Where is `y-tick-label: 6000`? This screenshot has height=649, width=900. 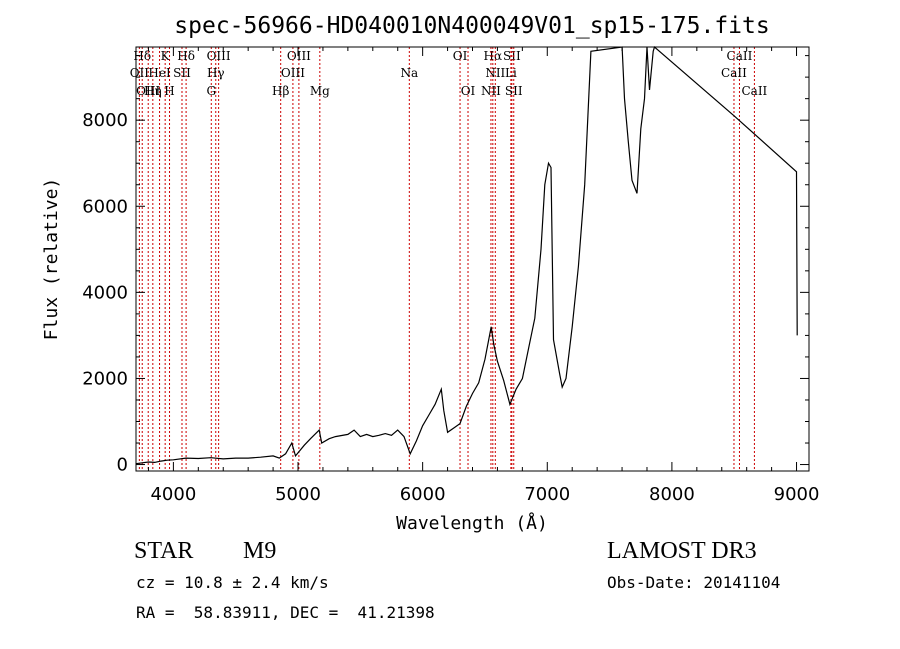 y-tick-label: 6000 is located at coordinates (105, 206).